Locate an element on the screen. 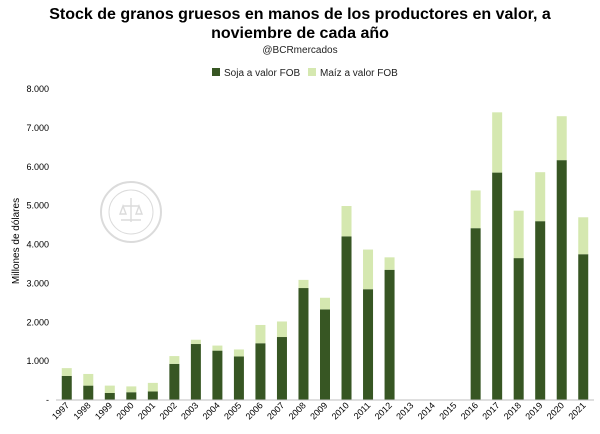 This screenshot has width=600, height=434. chart-subtitle: @BCRmercados is located at coordinates (300, 50).